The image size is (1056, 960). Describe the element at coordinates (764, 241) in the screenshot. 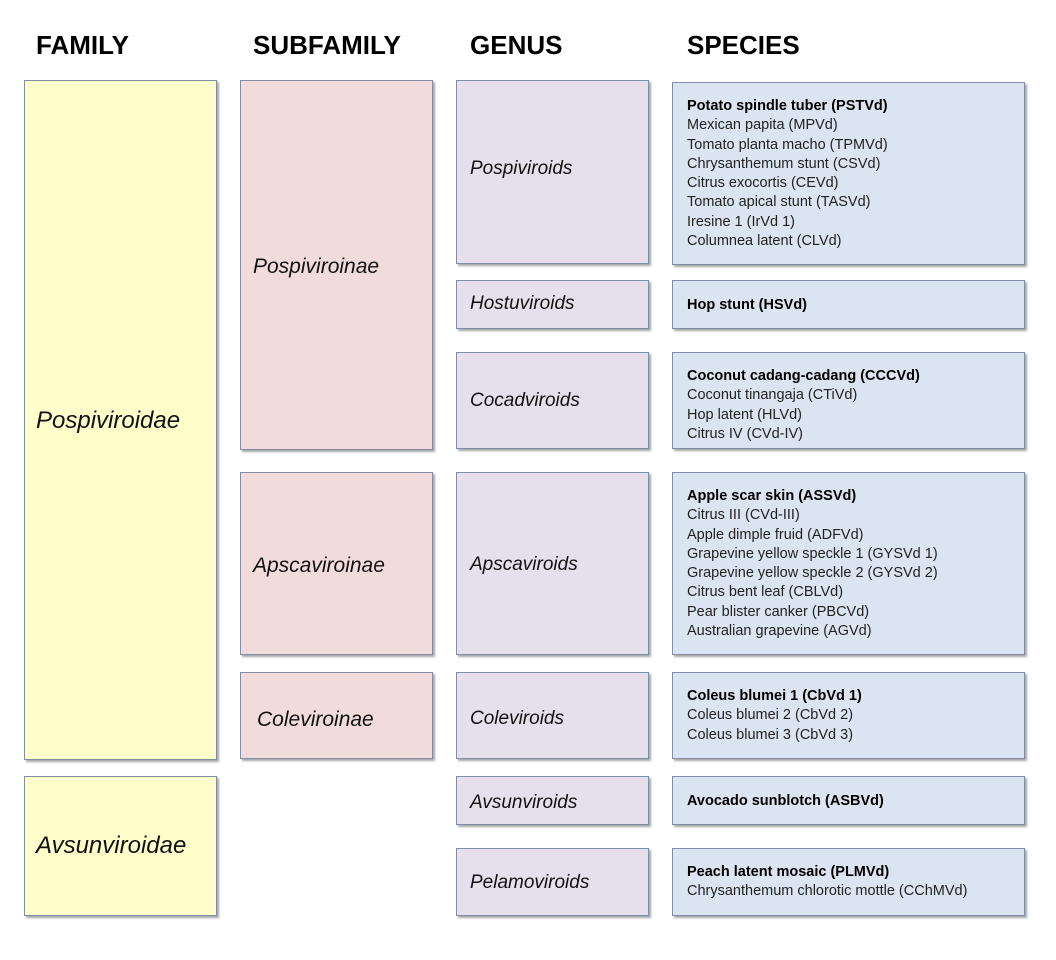

I see `species-item: Columnea latent (CLVd)` at that location.